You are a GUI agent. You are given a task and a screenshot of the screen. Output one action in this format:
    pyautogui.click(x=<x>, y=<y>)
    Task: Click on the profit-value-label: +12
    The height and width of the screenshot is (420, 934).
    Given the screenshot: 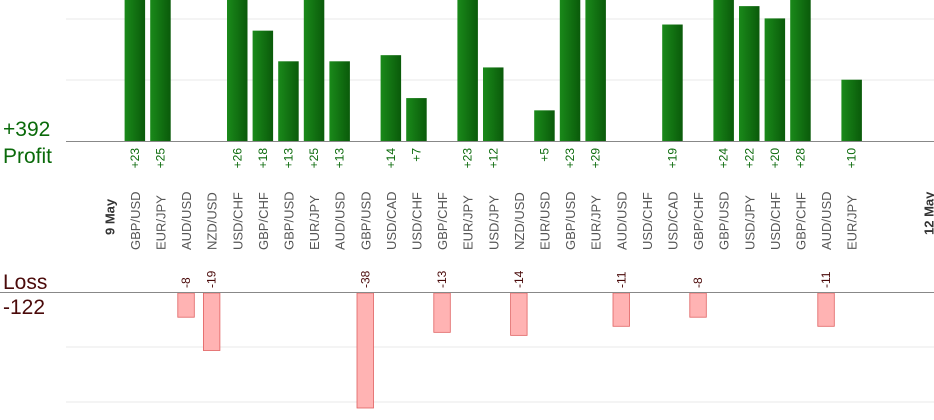 What is the action you would take?
    pyautogui.click(x=493, y=158)
    